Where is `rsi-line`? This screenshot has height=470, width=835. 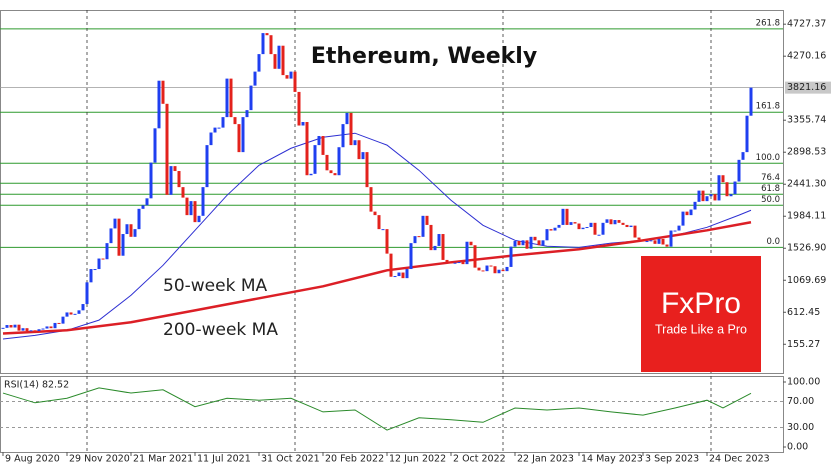
rsi-line is located at coordinates (377, 409).